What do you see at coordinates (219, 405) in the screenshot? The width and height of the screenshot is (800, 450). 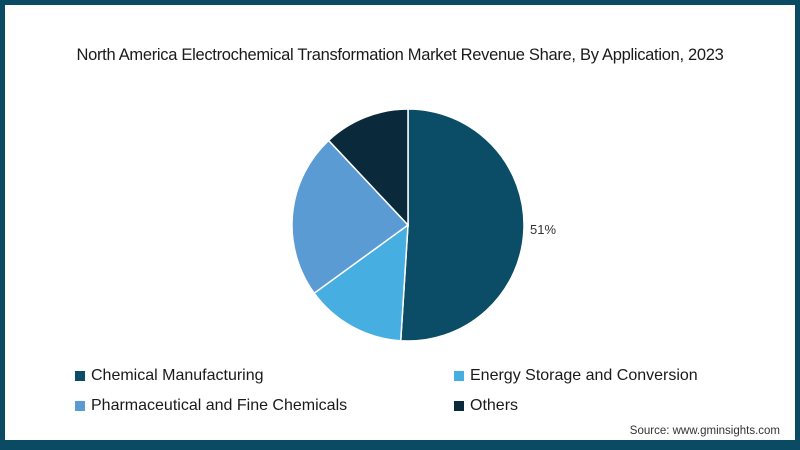 I see `legend-label: Pharmaceutical and Fine Chemicals` at bounding box center [219, 405].